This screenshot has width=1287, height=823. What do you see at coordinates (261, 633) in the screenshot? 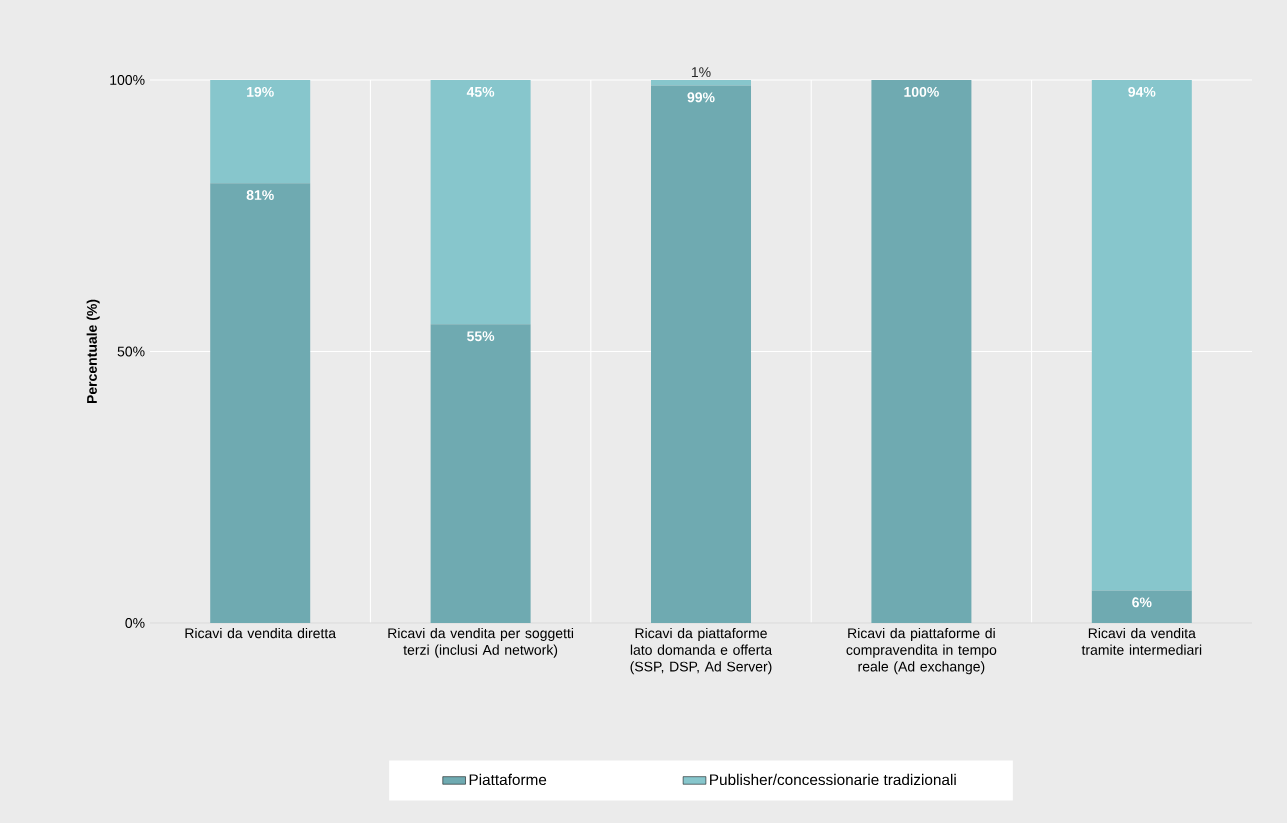
I see `x-tick-label: Ricavi da vendita diretta` at bounding box center [261, 633].